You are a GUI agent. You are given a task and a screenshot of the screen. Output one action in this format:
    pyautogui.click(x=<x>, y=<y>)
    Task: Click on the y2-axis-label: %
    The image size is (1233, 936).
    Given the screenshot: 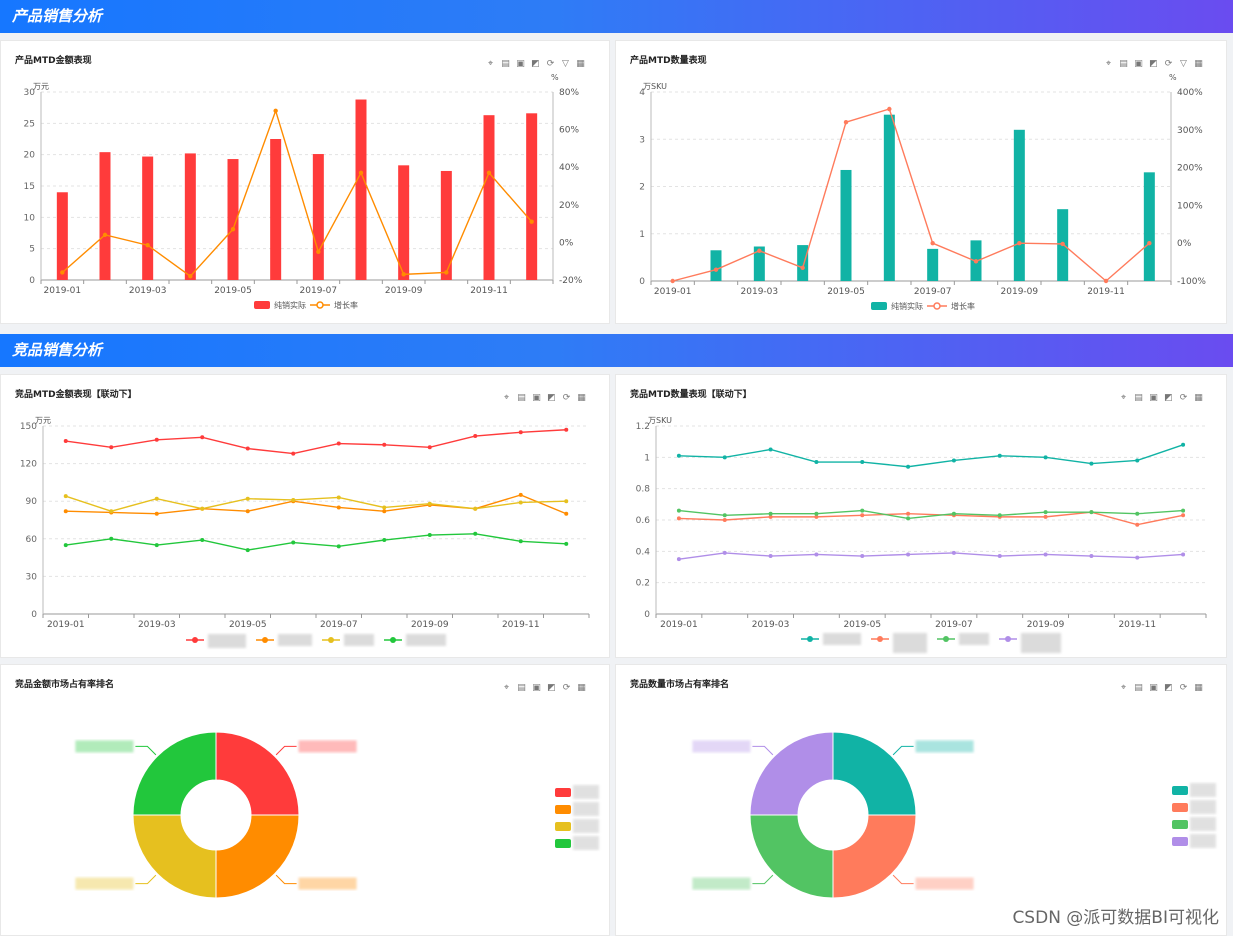 What is the action you would take?
    pyautogui.click(x=1173, y=77)
    